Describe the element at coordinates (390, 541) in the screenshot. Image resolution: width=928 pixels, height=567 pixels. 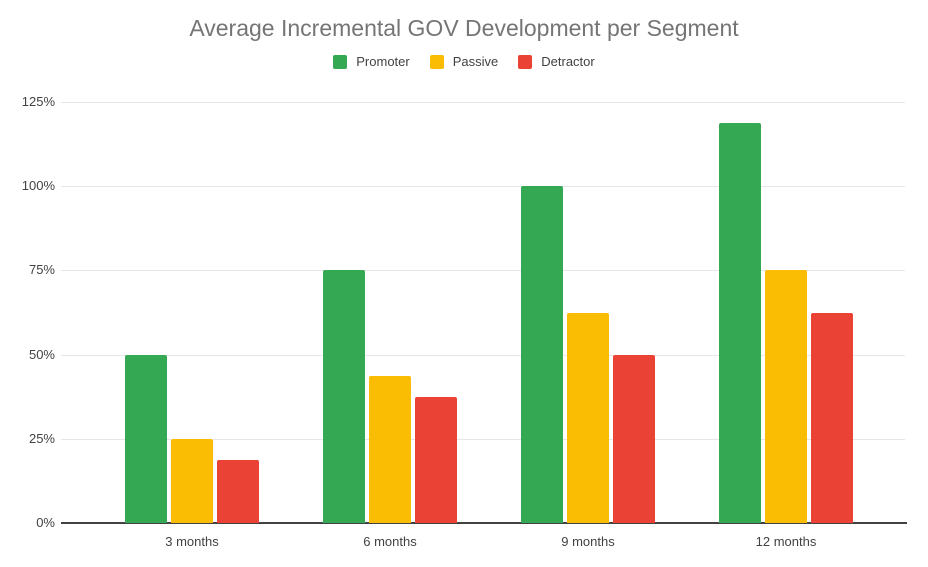
I see `x-tick-label: 6 months` at that location.